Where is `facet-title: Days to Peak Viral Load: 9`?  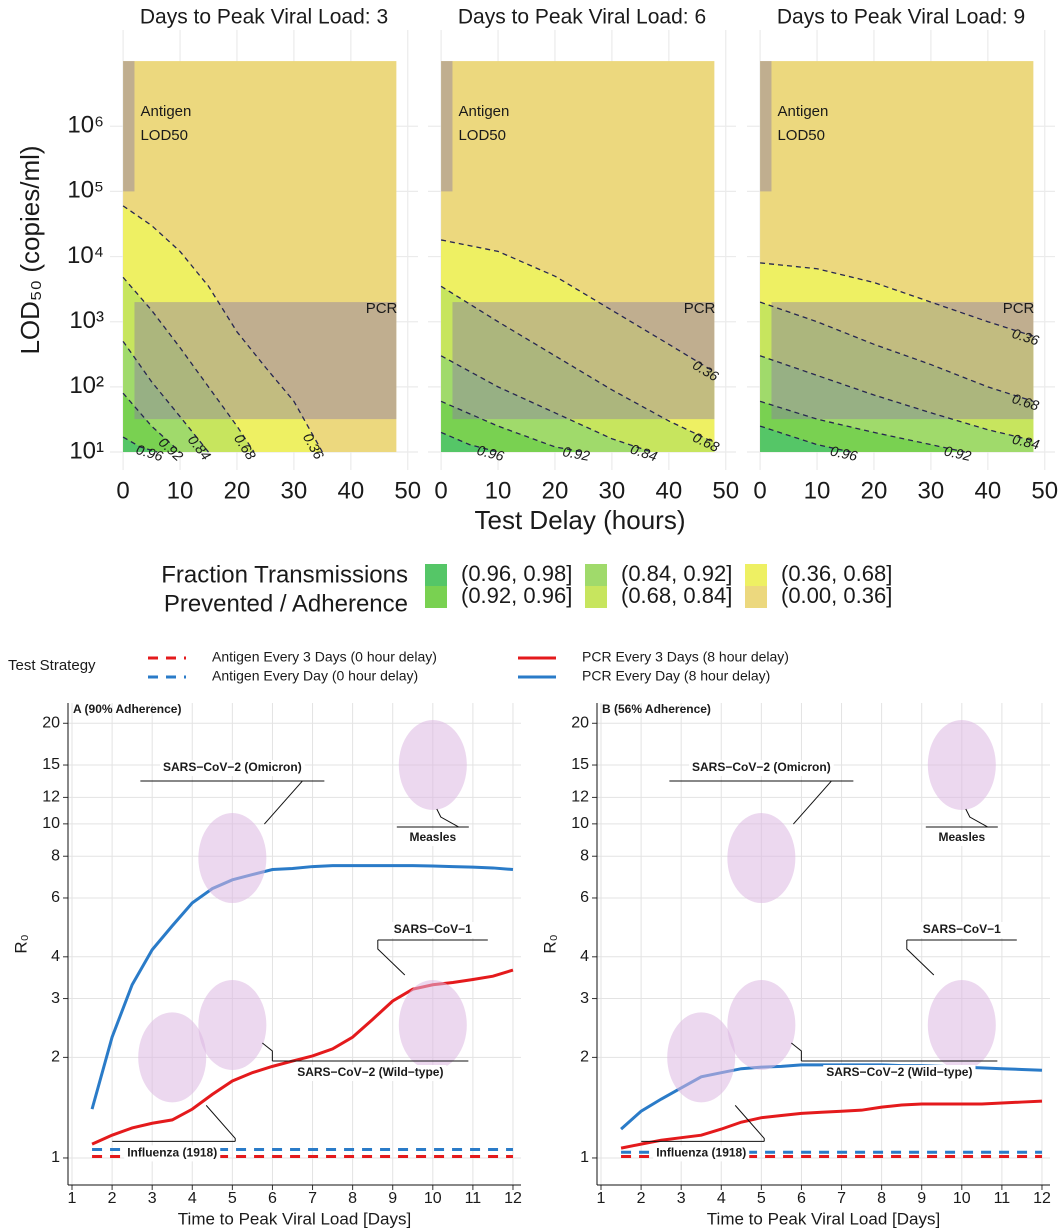
facet-title: Days to Peak Viral Load: 9 is located at coordinates (901, 17).